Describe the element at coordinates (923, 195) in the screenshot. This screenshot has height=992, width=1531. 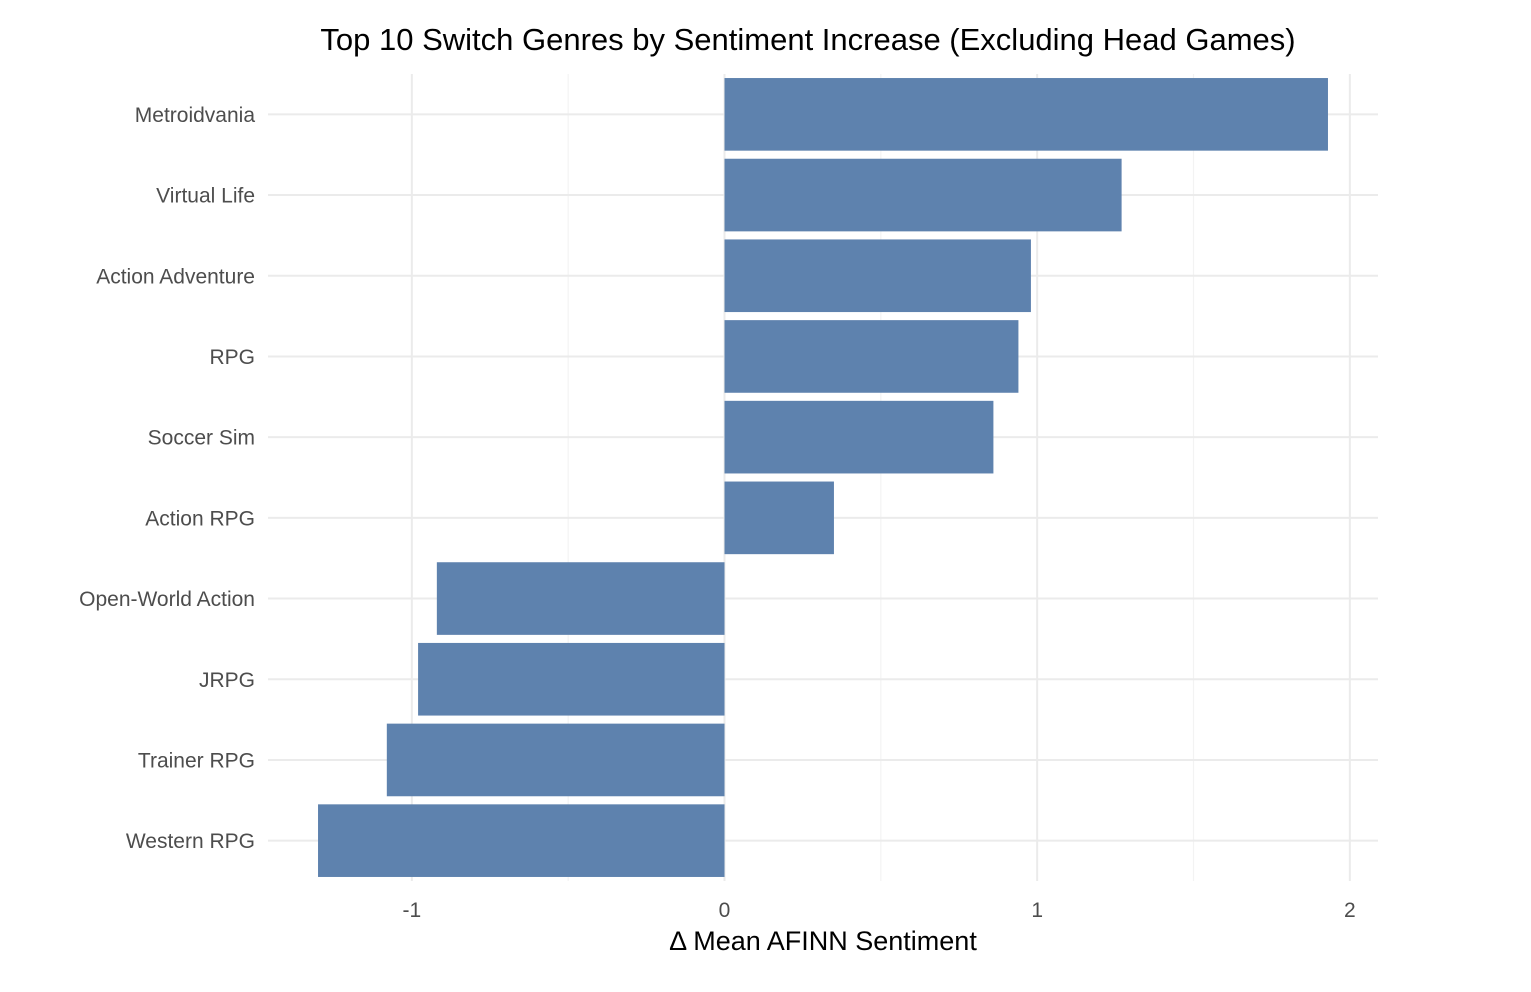
I see `bar-virtual-life` at that location.